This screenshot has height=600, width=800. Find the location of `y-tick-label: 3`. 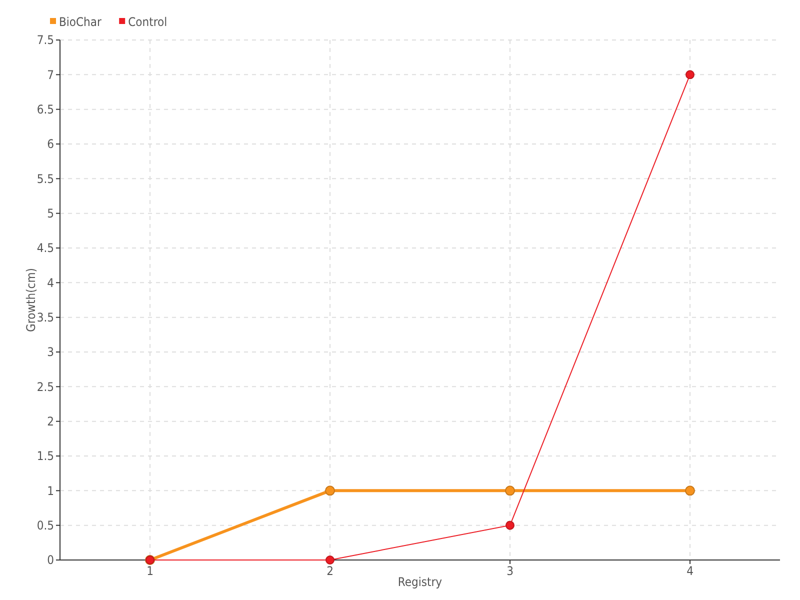

y-tick-label: 3 is located at coordinates (50, 352).